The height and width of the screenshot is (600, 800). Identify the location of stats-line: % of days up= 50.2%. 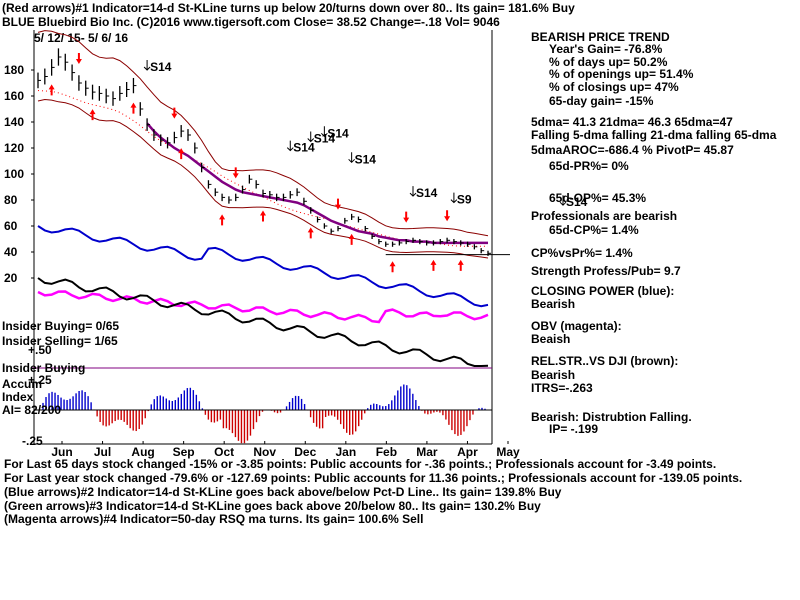
(608, 62).